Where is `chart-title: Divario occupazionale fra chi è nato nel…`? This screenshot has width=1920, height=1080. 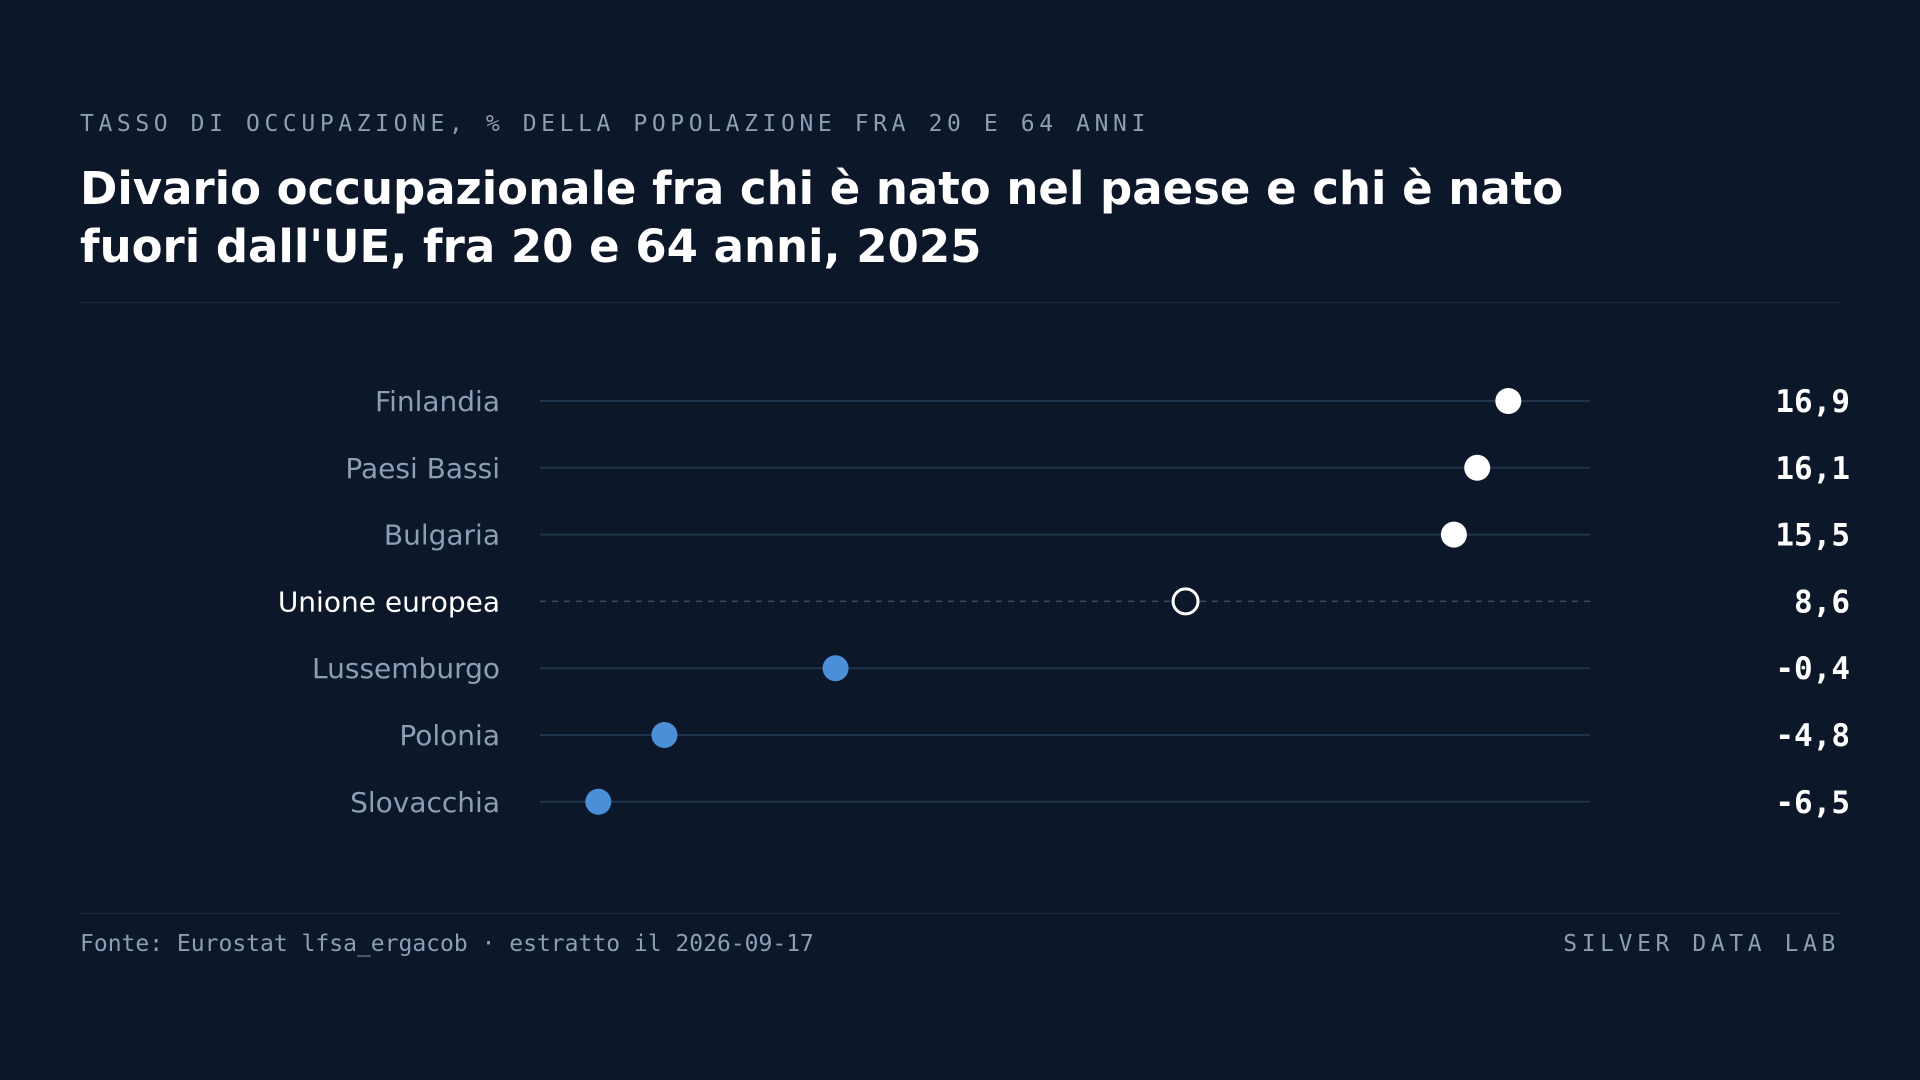 chart-title: Divario occupazionale fra chi è nato nel… is located at coordinates (822, 217).